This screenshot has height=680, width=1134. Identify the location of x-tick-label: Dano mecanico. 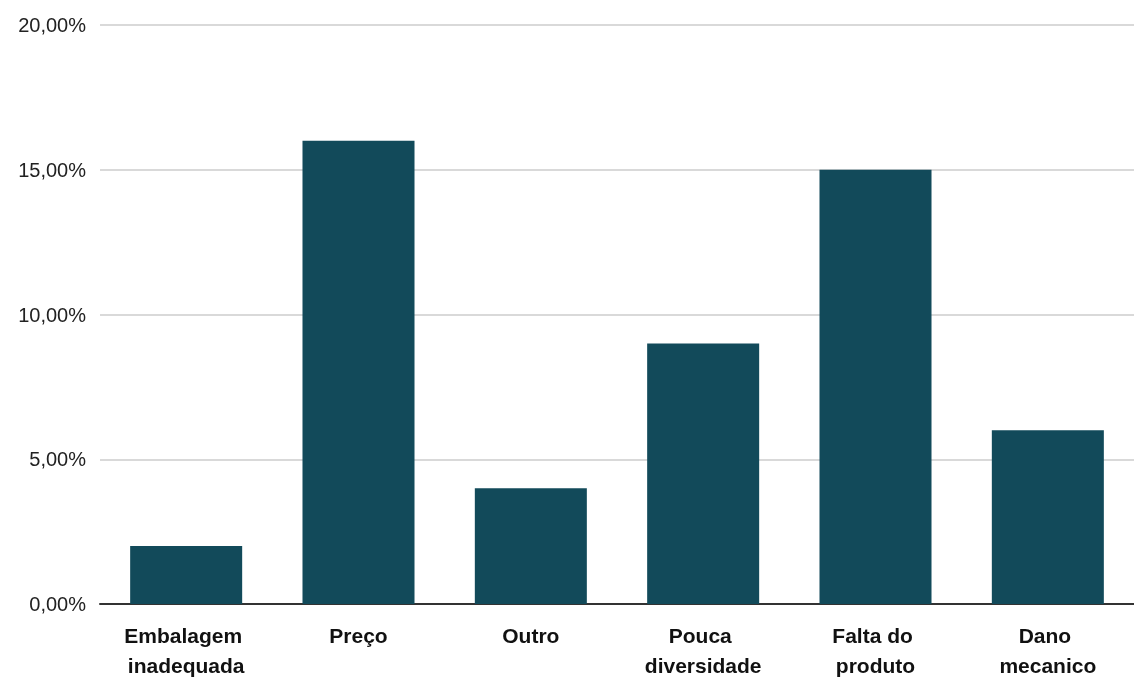
(1048, 650).